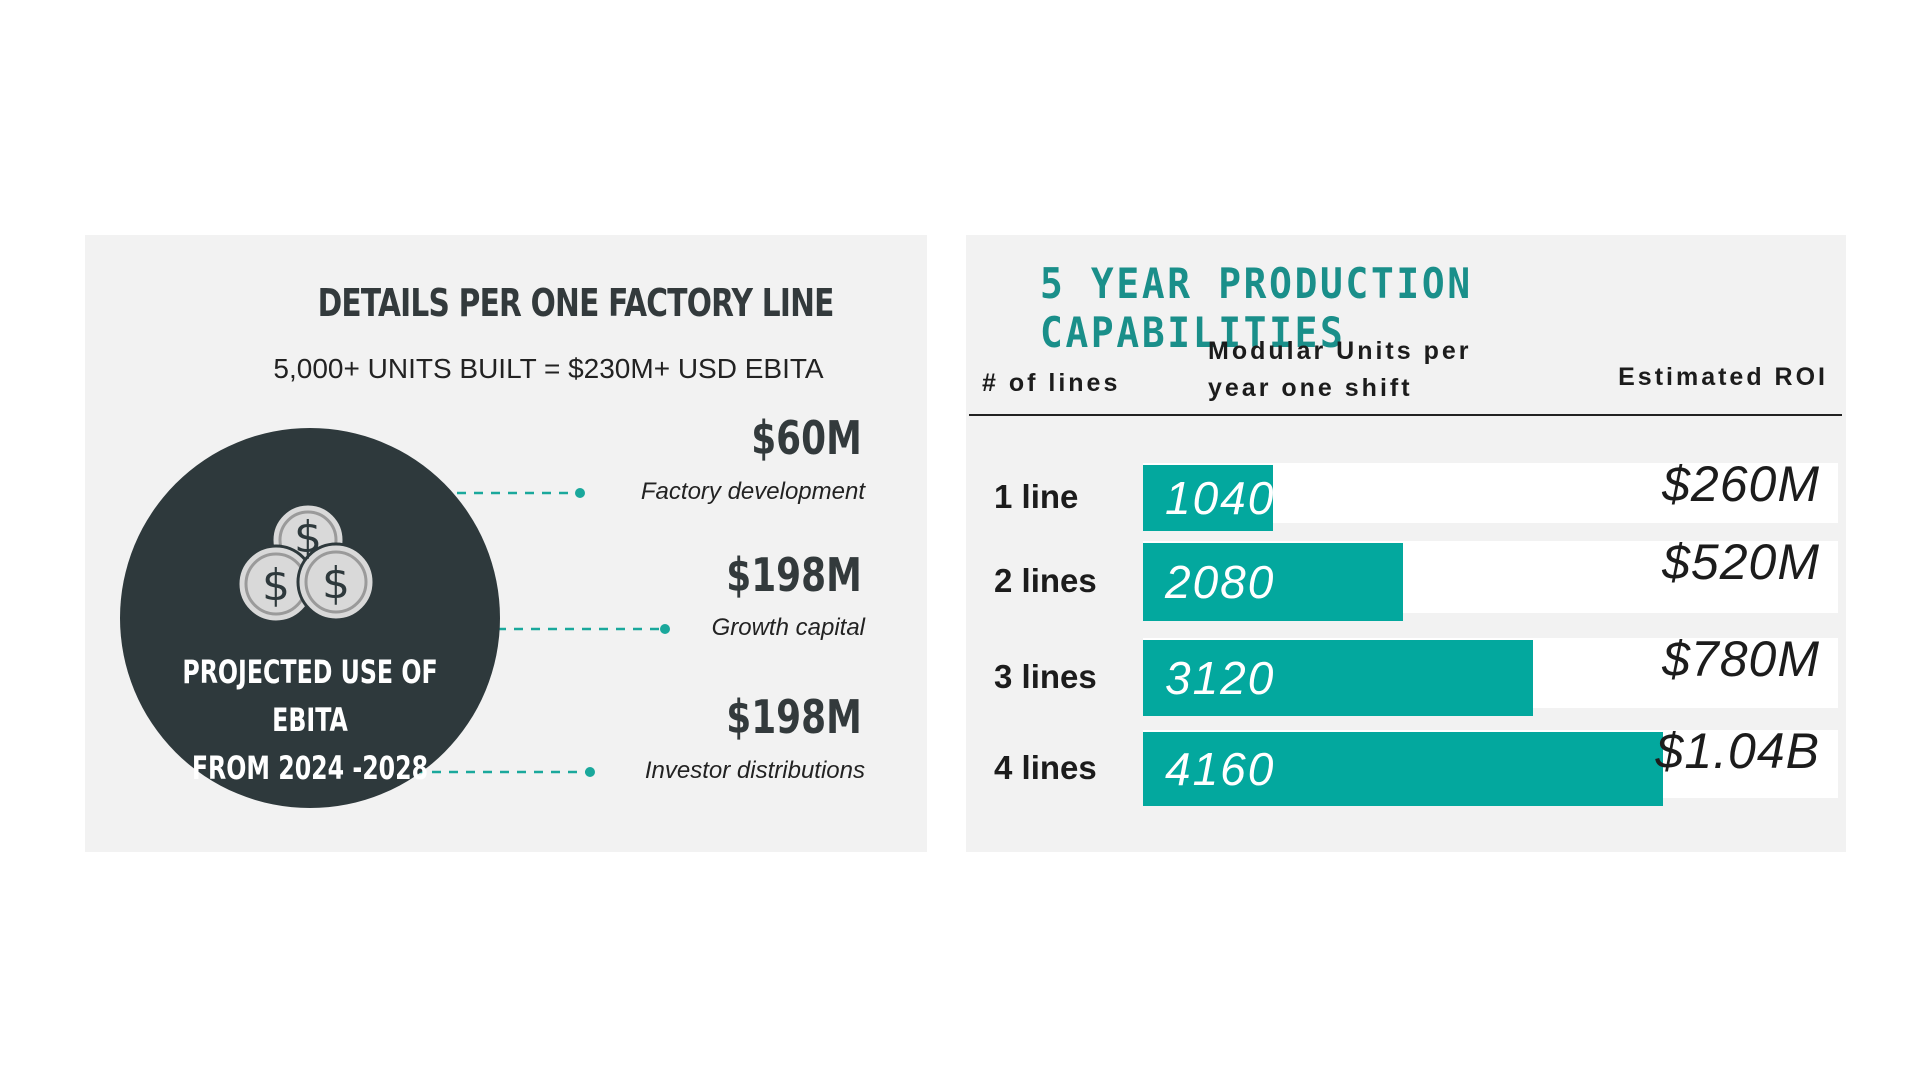  I want to click on connector-dot-investor, so click(590, 772).